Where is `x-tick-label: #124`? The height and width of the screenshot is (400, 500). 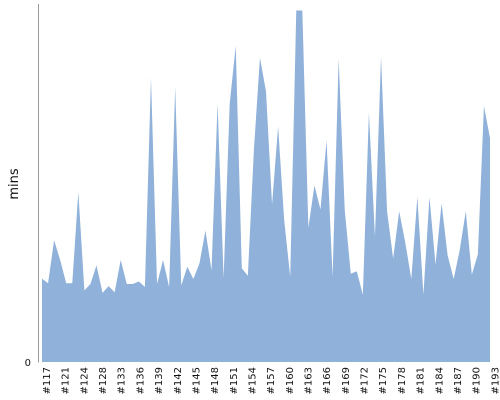 x-tick-label: #124 is located at coordinates (84, 380).